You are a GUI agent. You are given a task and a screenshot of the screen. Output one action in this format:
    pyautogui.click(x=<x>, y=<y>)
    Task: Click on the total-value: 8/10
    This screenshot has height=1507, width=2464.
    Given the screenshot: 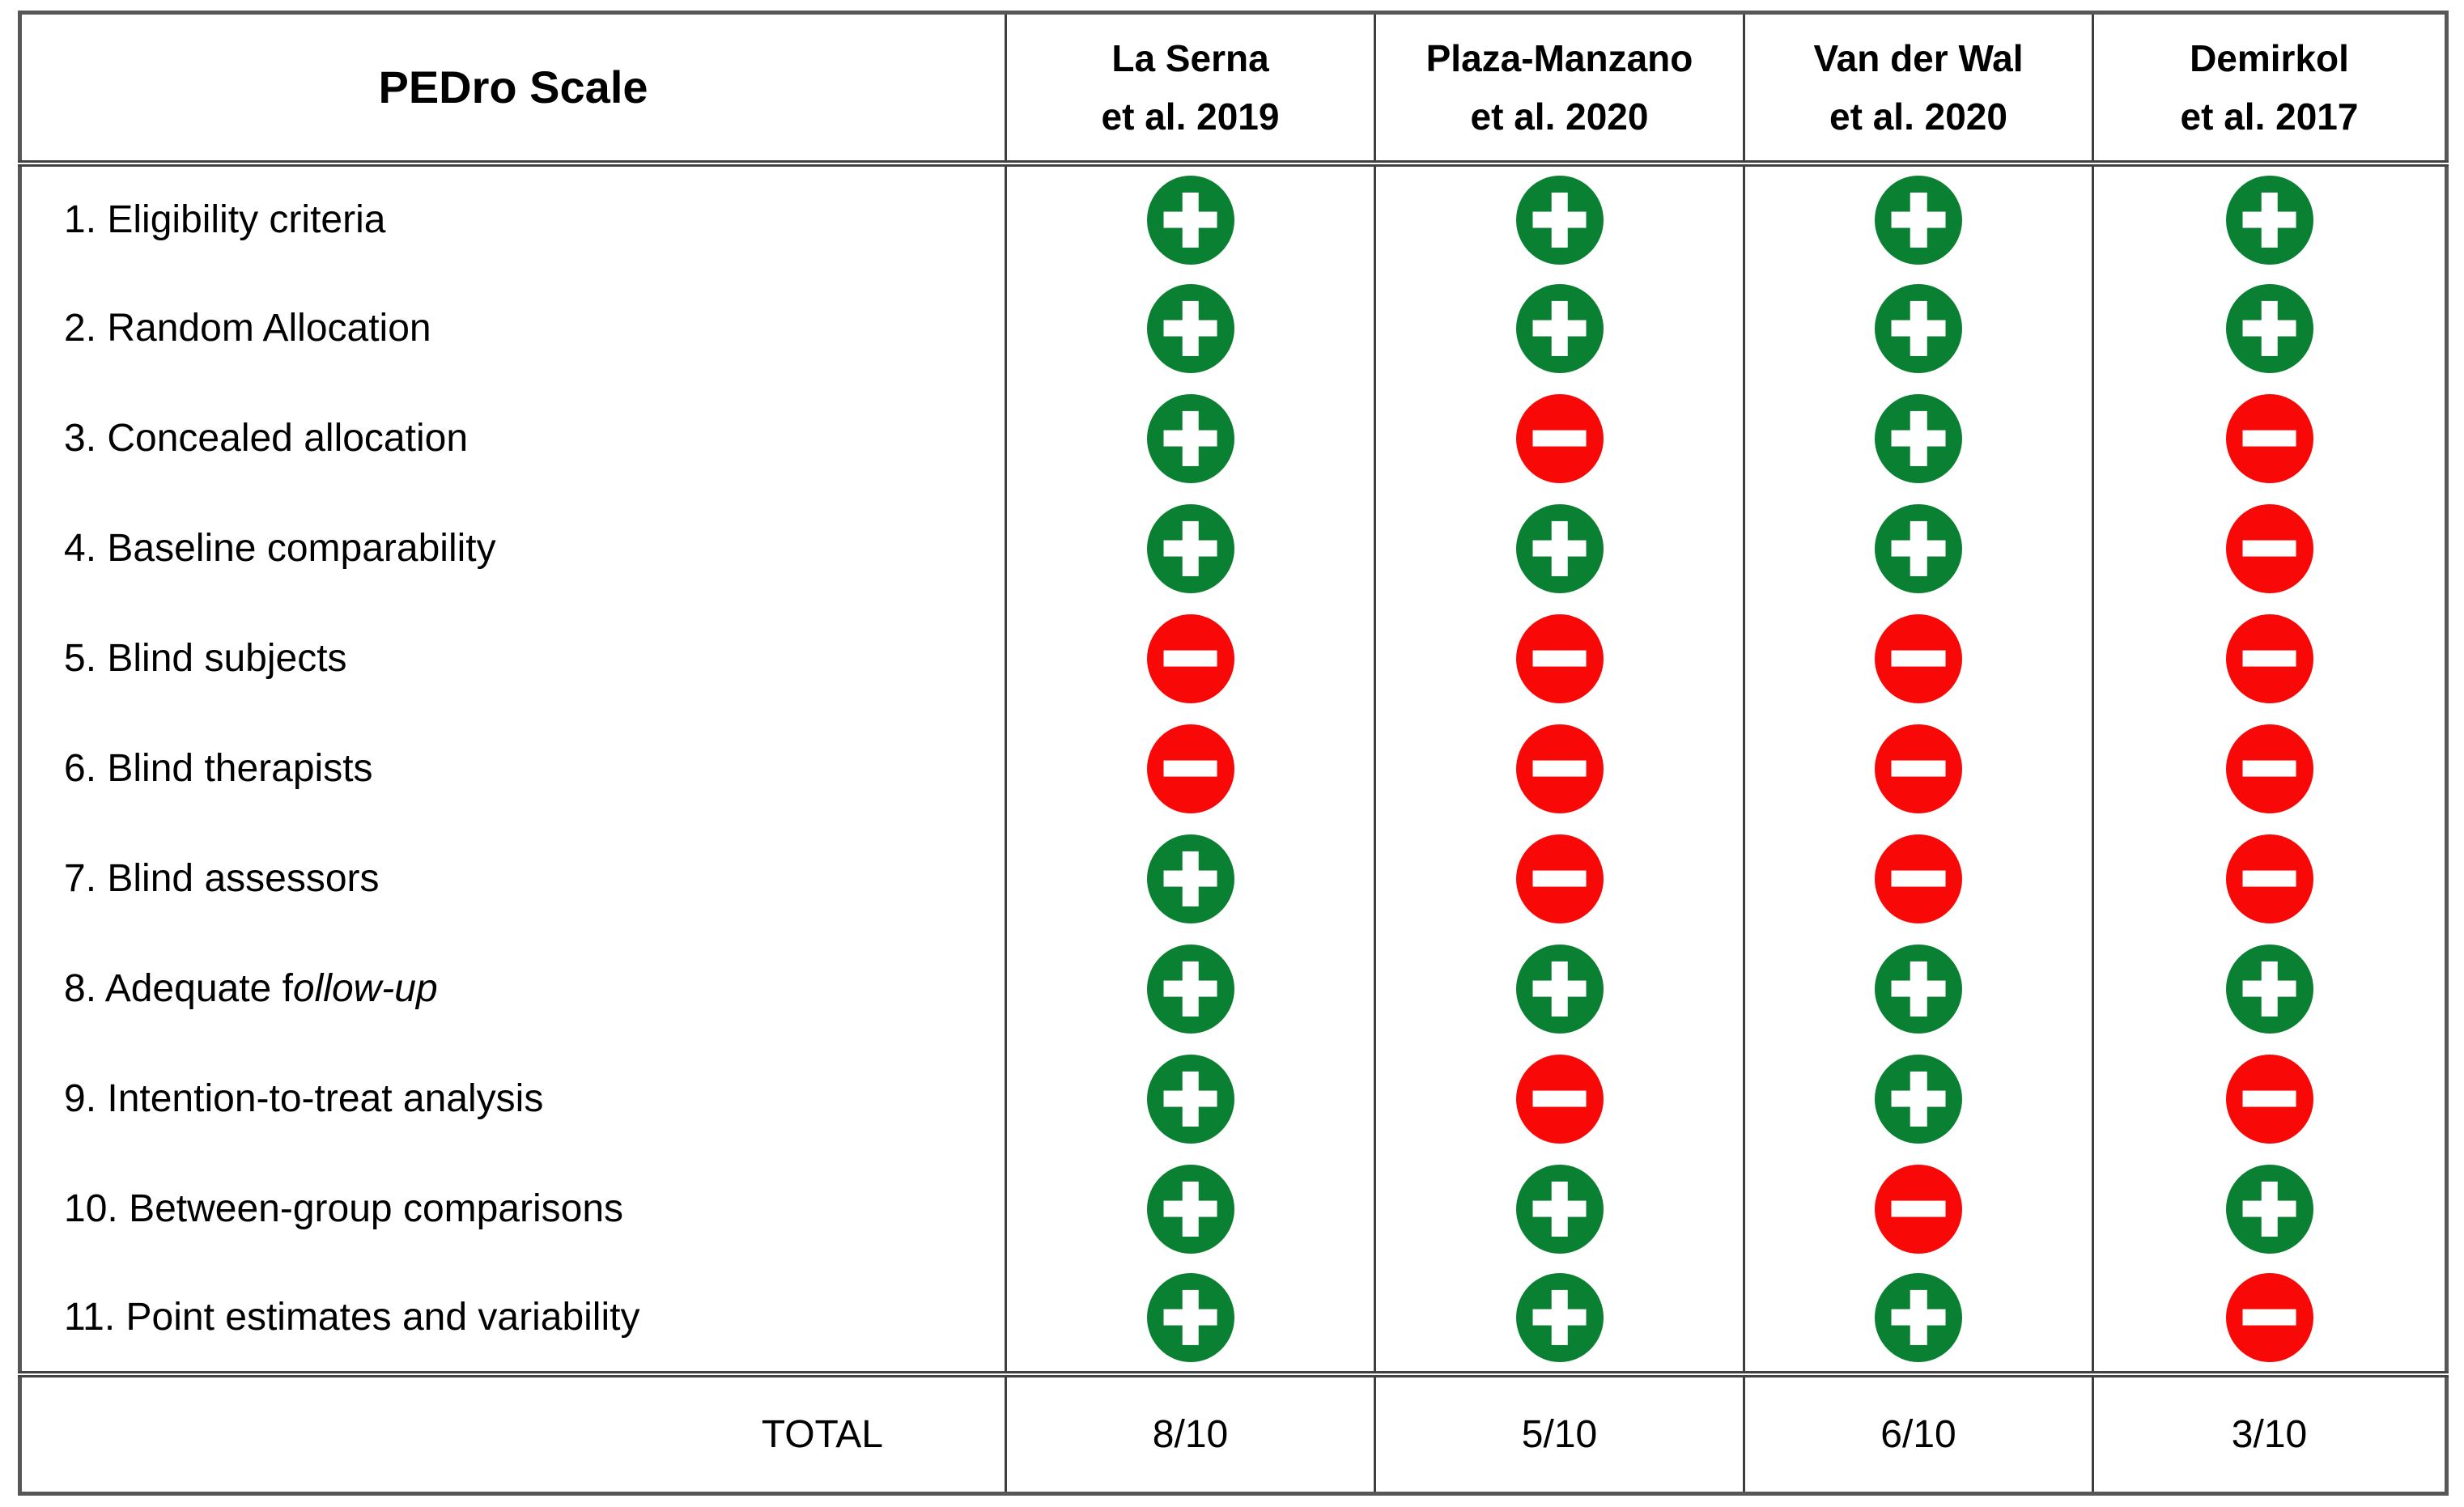 What is the action you would take?
    pyautogui.click(x=1190, y=1432)
    